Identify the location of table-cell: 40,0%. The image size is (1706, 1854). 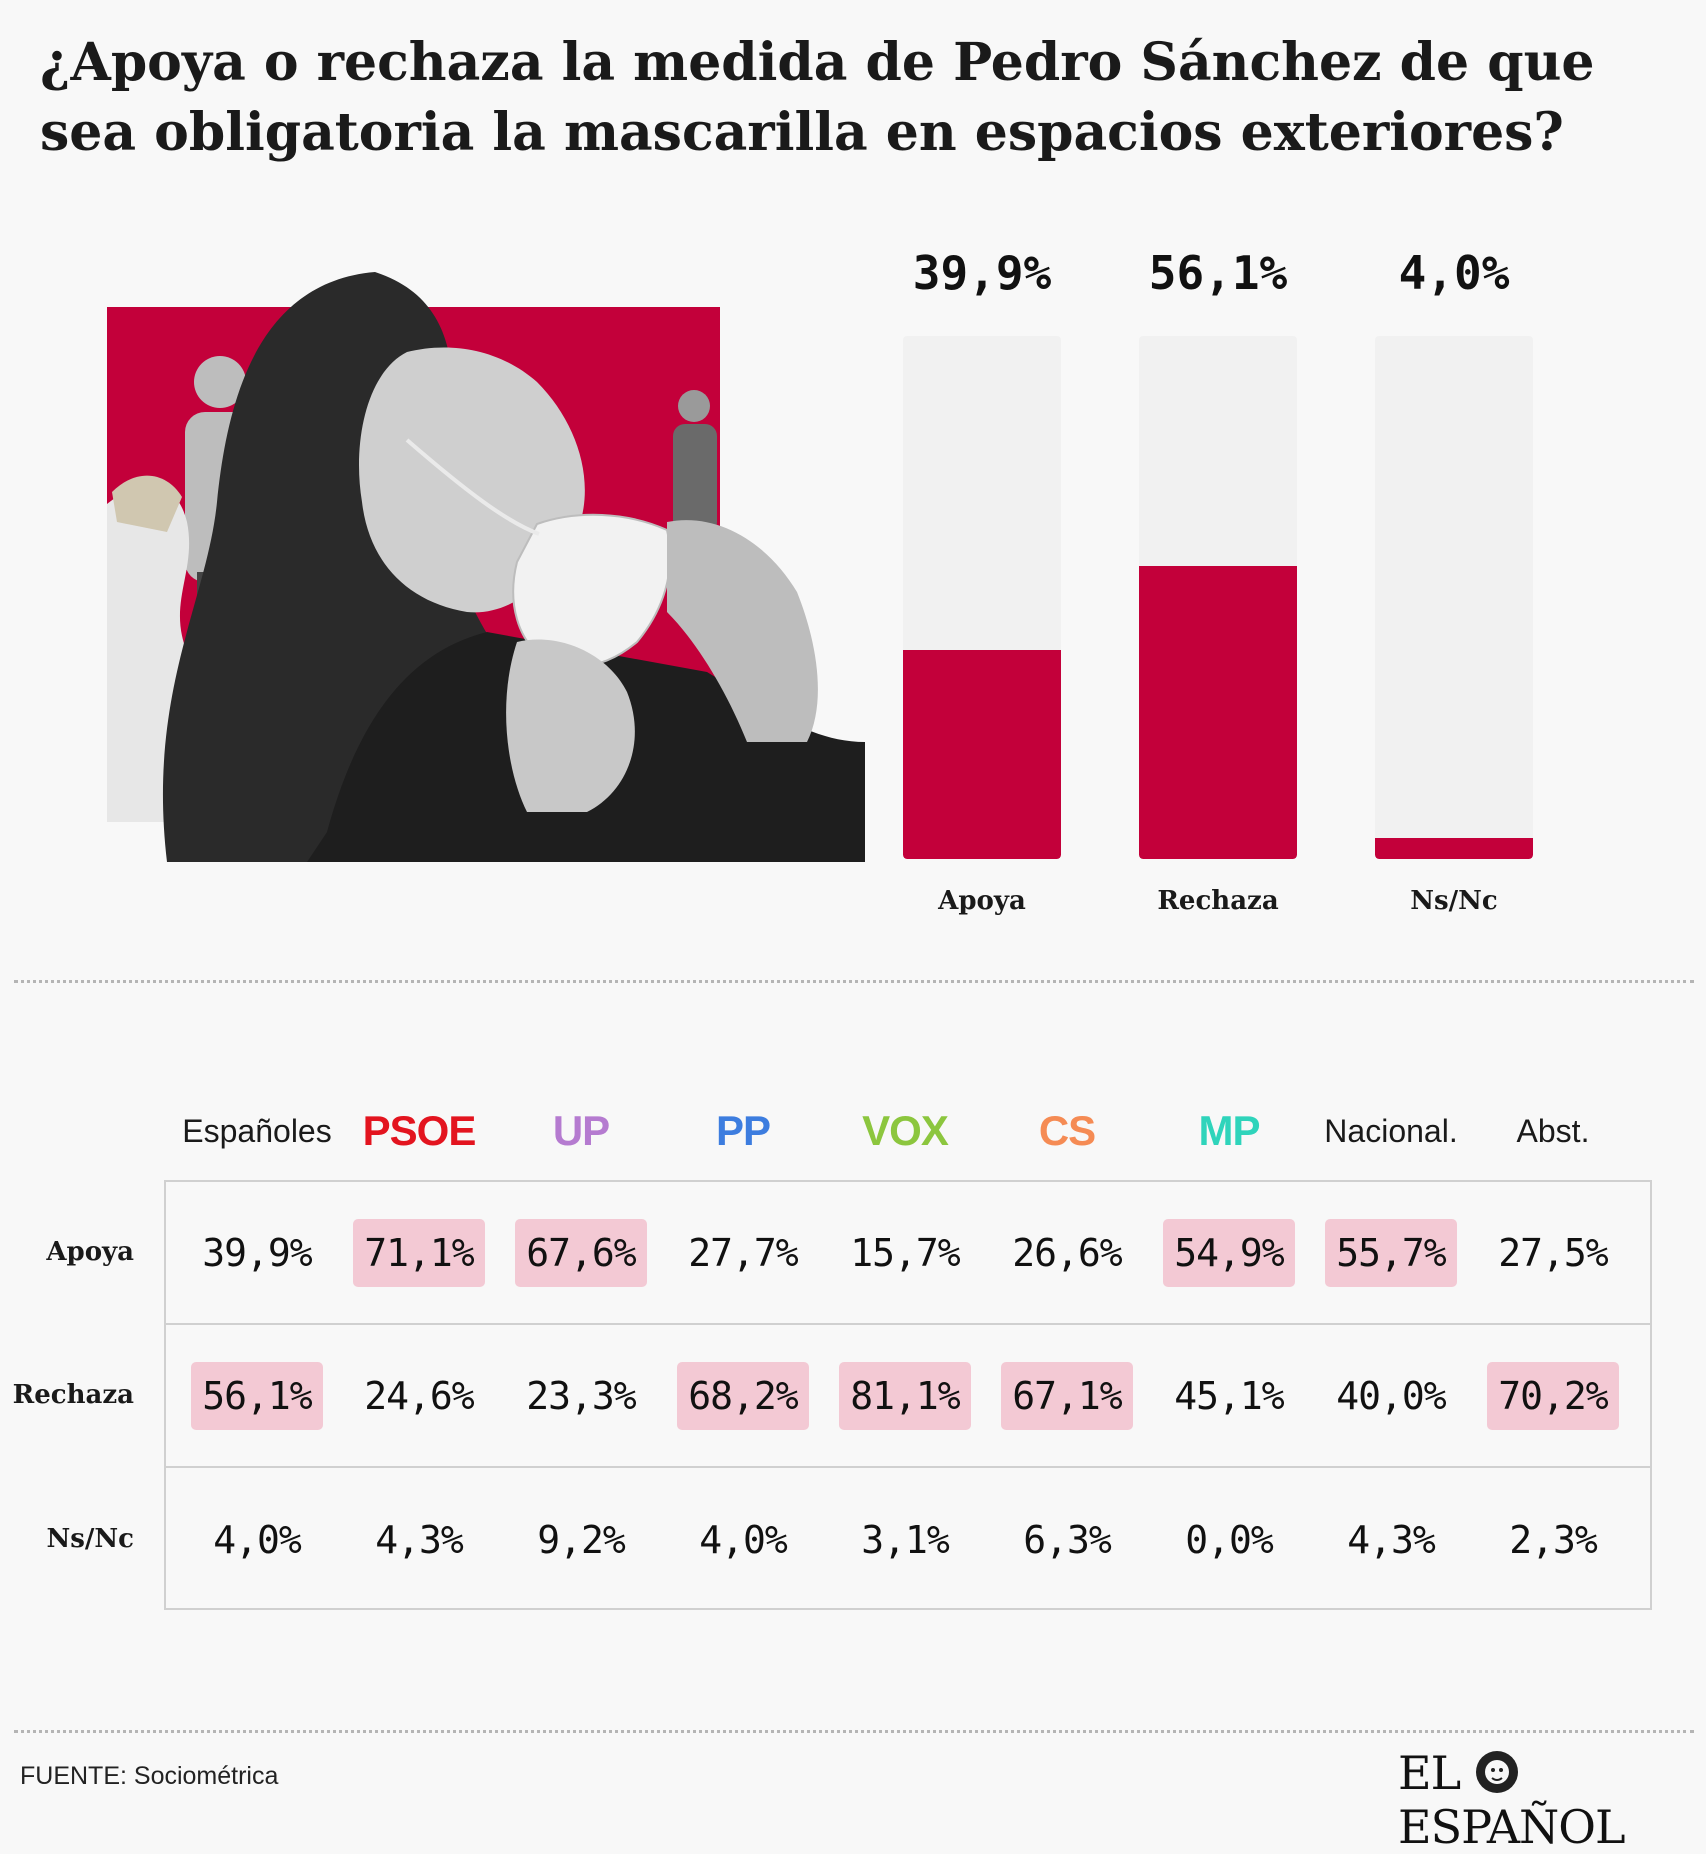
(1391, 1396).